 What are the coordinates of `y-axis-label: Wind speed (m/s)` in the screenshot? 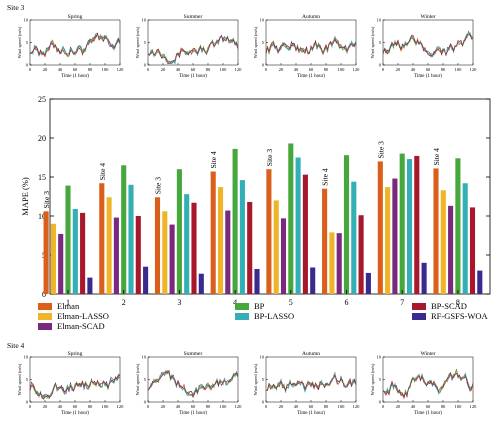 It's located at (137, 379).